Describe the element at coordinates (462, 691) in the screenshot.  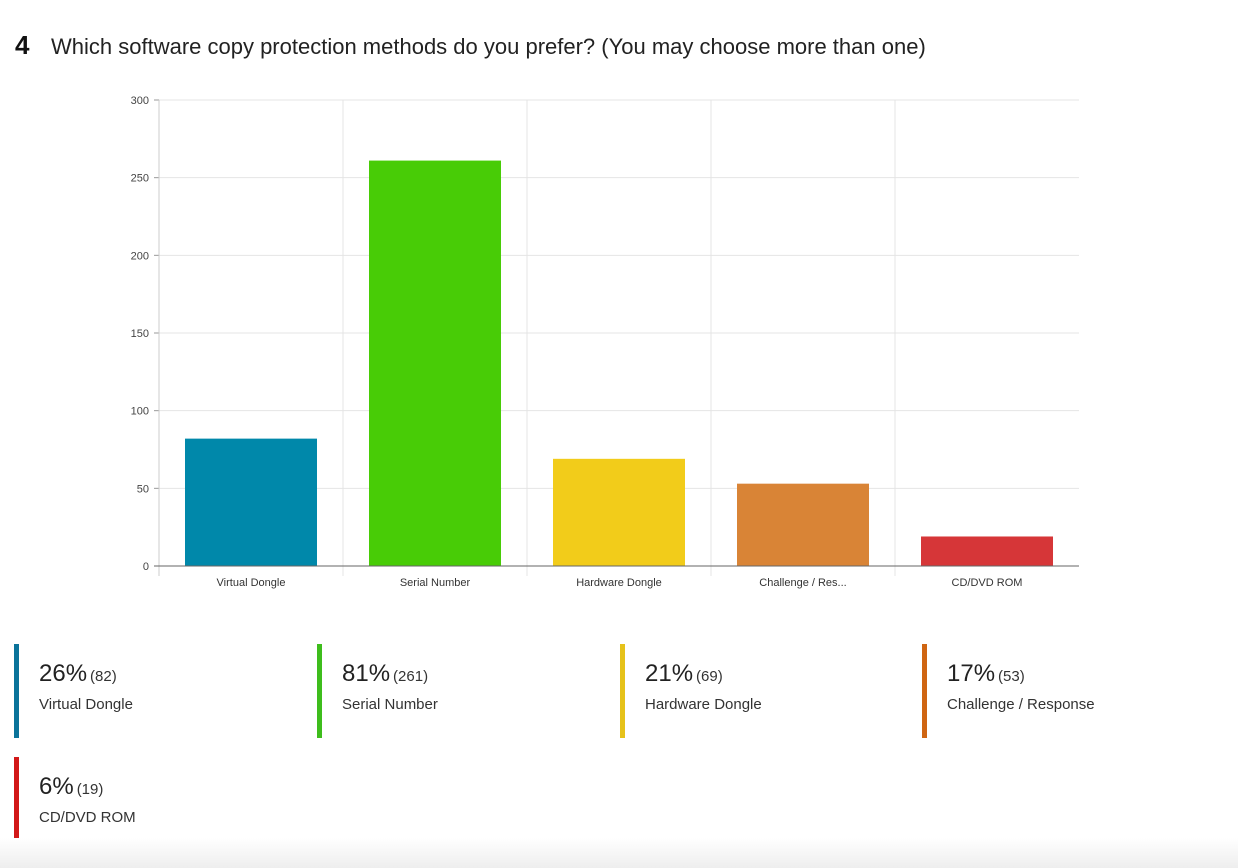
I see `legend-item-serial-number: 81% (261) Serial Number` at that location.